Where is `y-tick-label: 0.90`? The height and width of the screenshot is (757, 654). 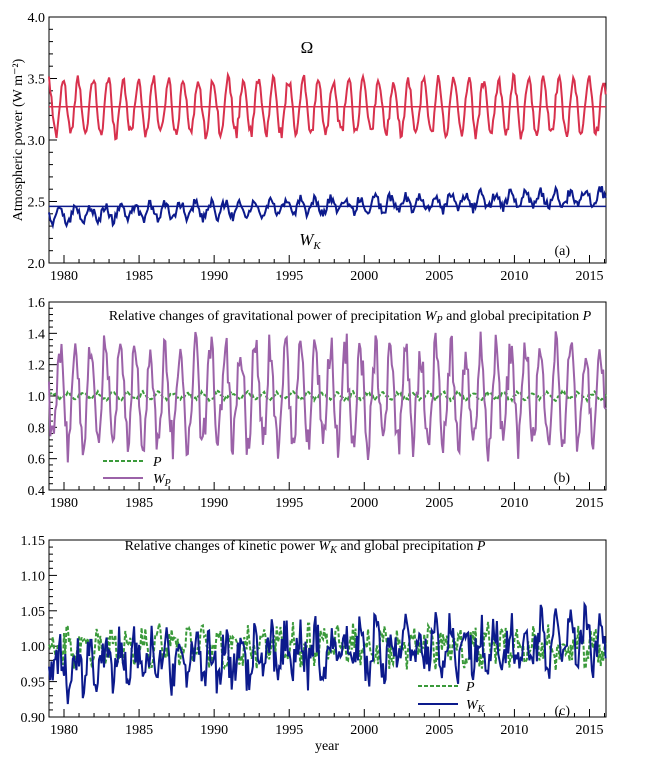
y-tick-label: 0.90 is located at coordinates (33, 718).